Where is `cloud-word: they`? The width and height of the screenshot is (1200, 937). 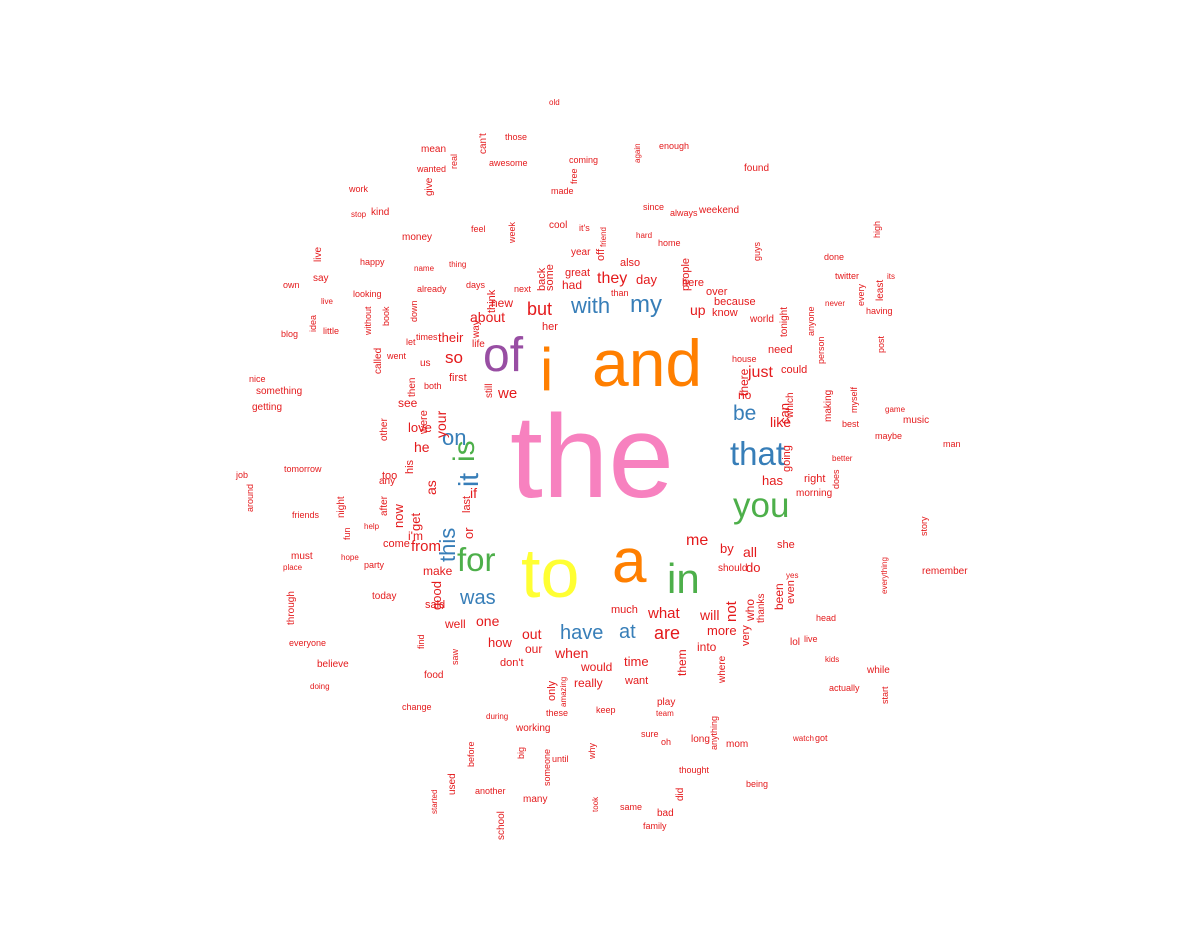
cloud-word: they is located at coordinates (612, 278).